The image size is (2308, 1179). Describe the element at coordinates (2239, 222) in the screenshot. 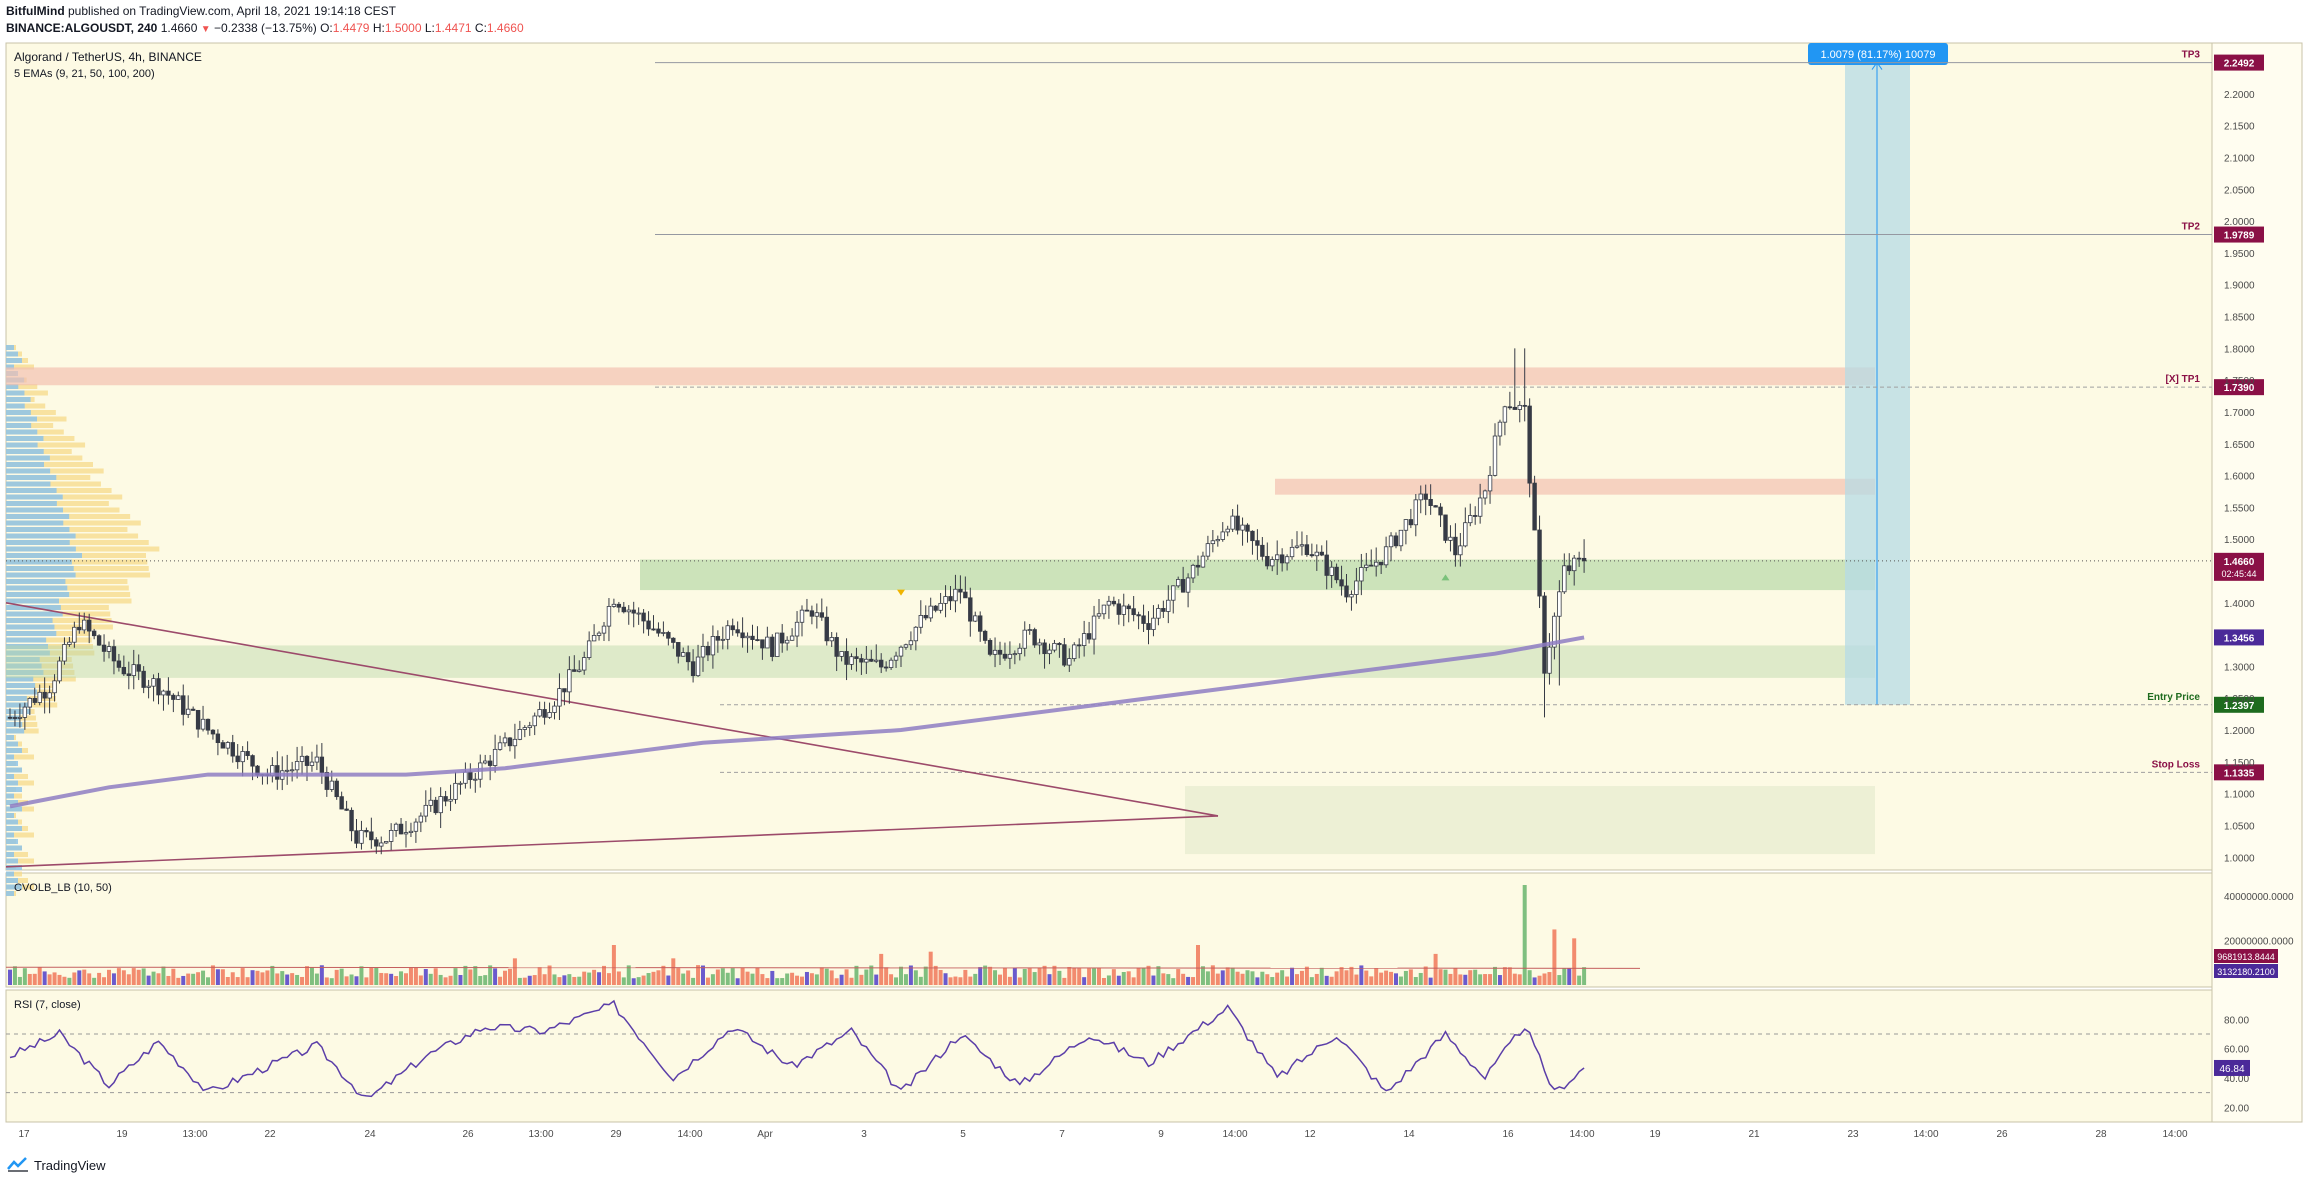

I see `price-axis-tick: 2.0000` at that location.